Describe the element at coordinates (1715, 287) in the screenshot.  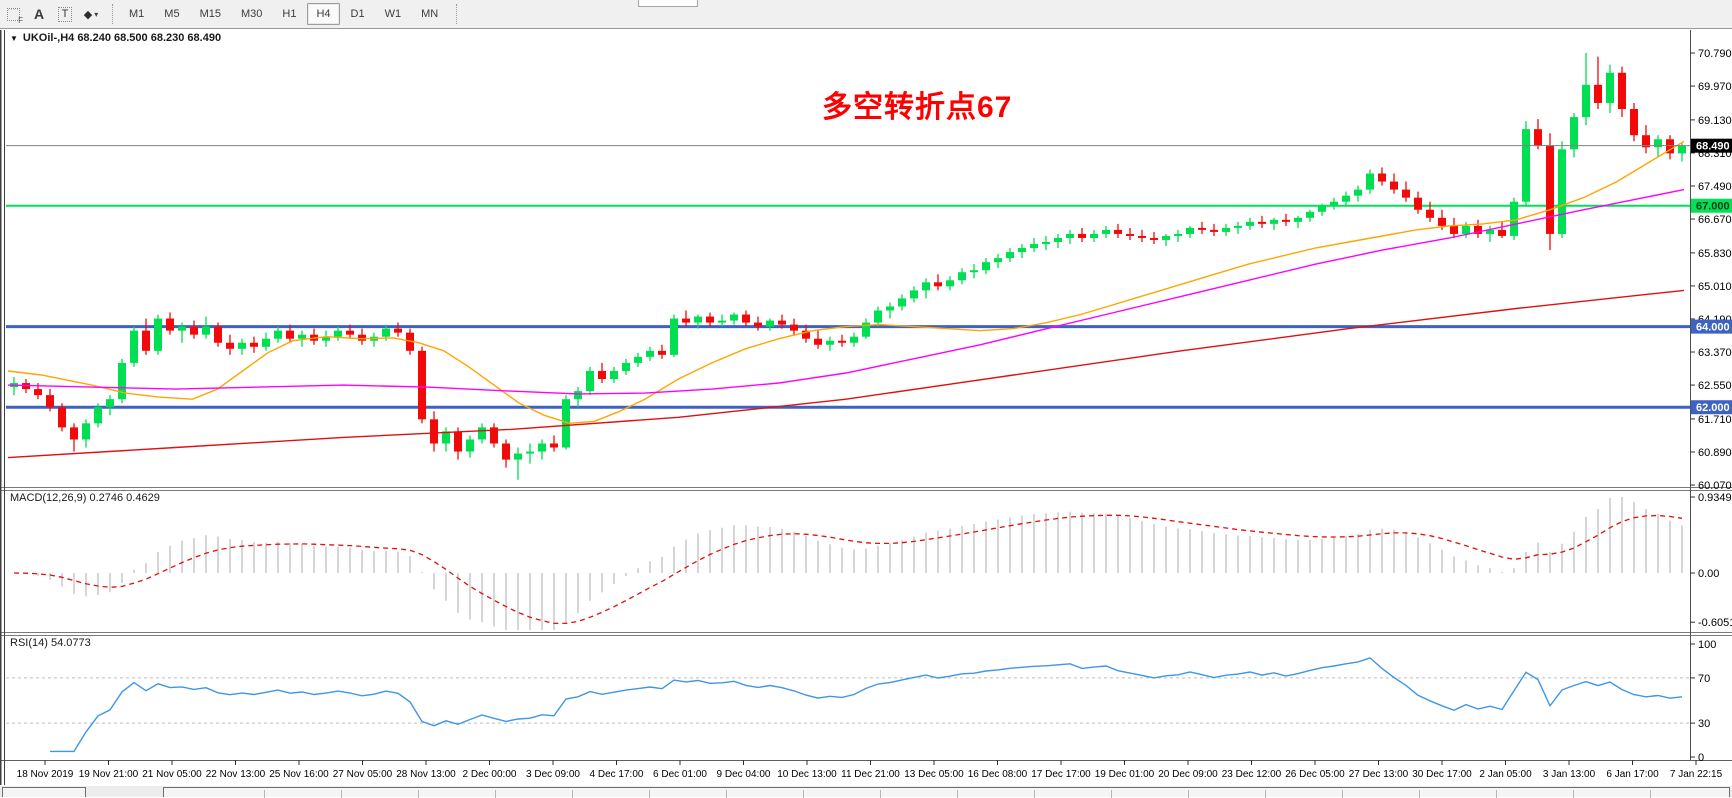
I see `price-tick-label: 65.010` at that location.